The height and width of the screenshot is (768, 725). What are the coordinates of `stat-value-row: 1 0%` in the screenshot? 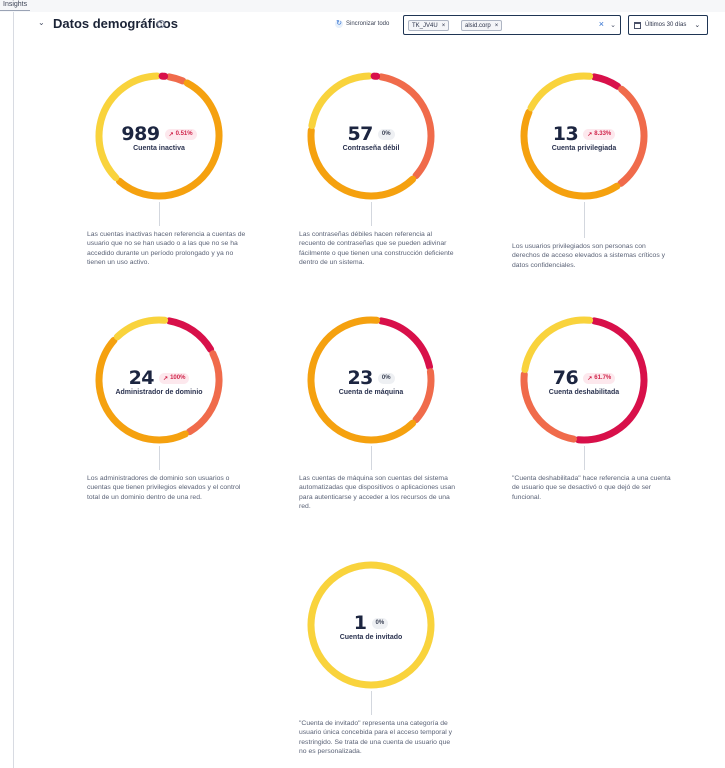 It's located at (371, 623).